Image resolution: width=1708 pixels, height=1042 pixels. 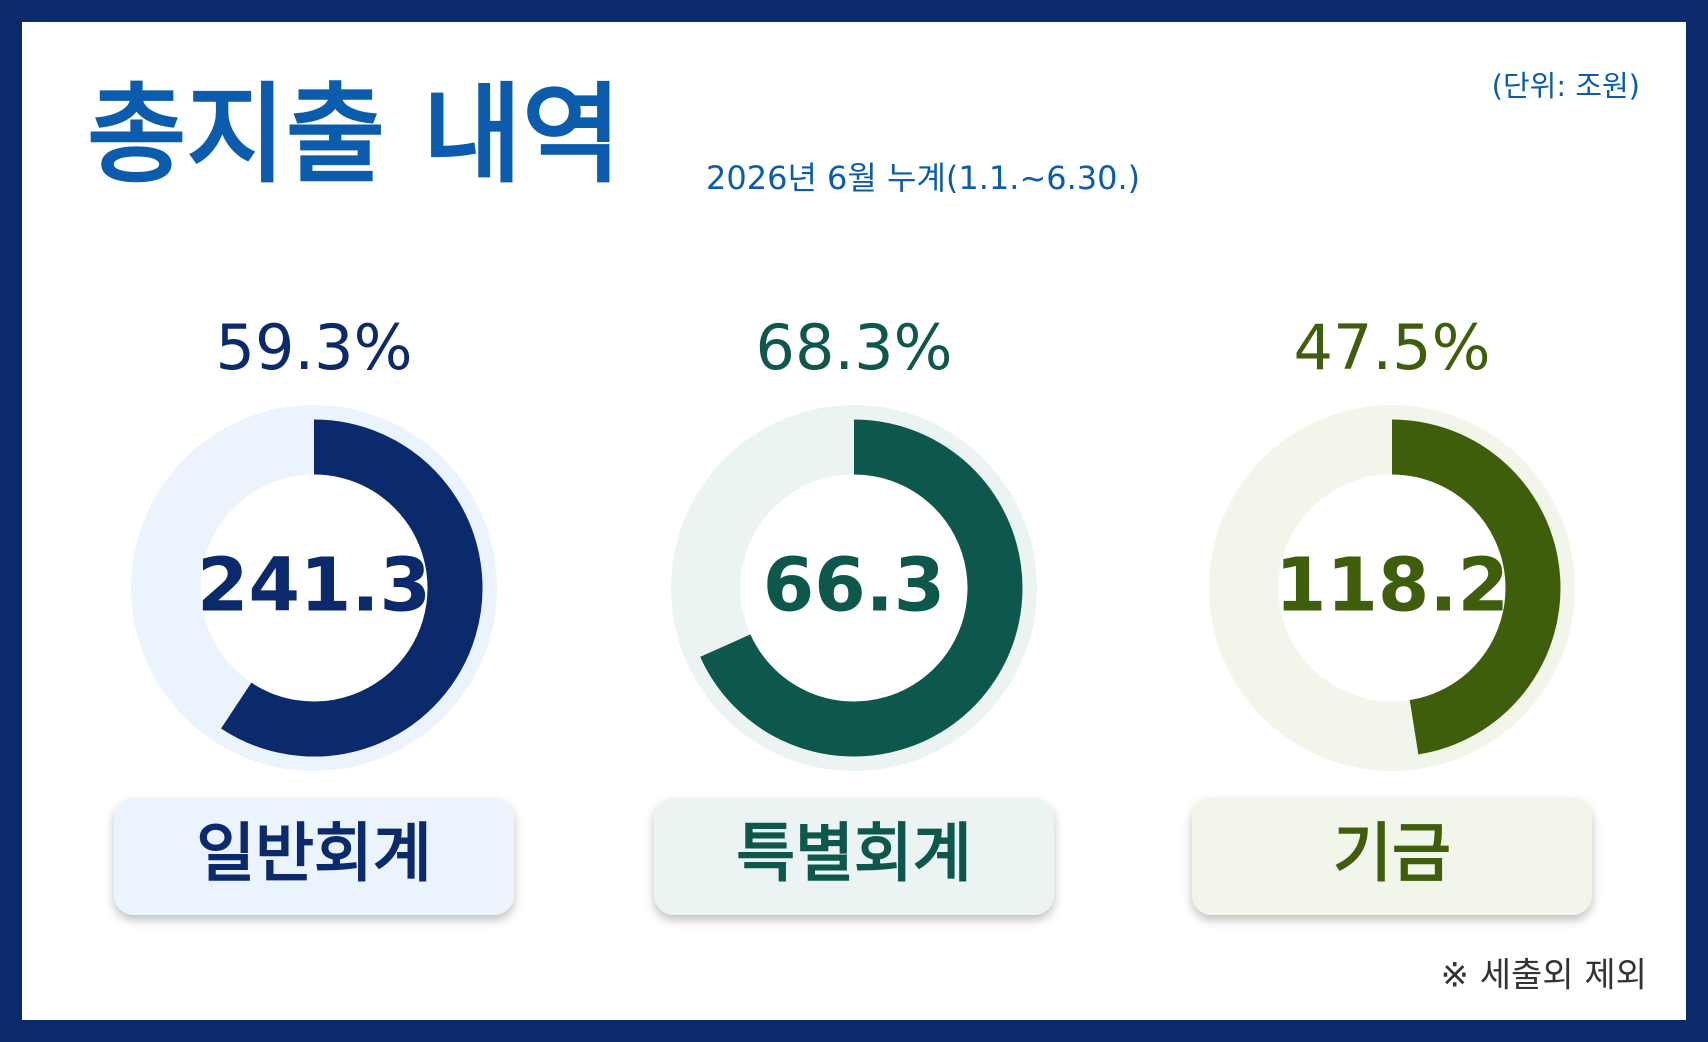 I want to click on amount-label: 66.3, so click(x=854, y=586).